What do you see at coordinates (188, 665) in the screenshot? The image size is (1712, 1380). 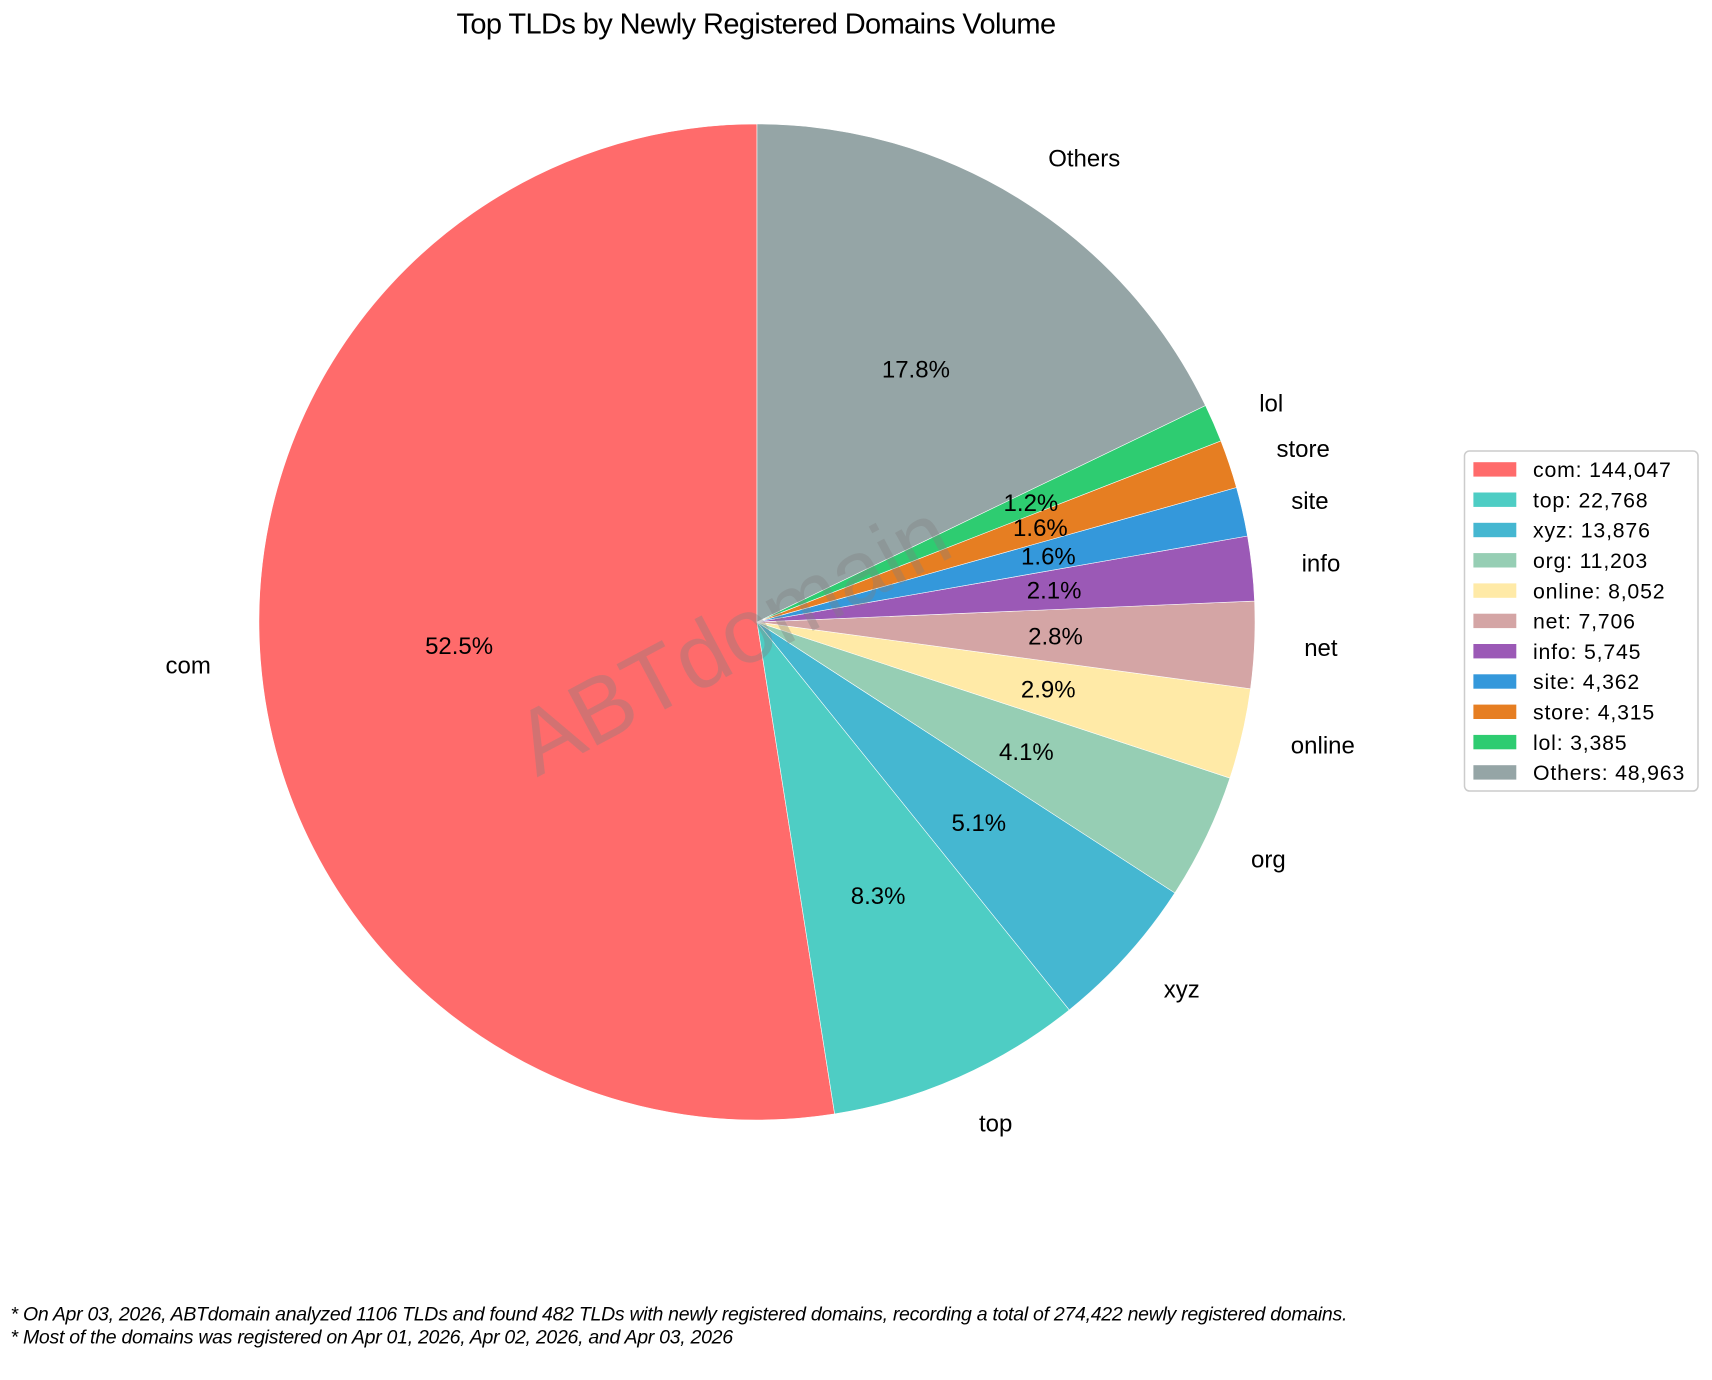 I see `svg-text: com` at bounding box center [188, 665].